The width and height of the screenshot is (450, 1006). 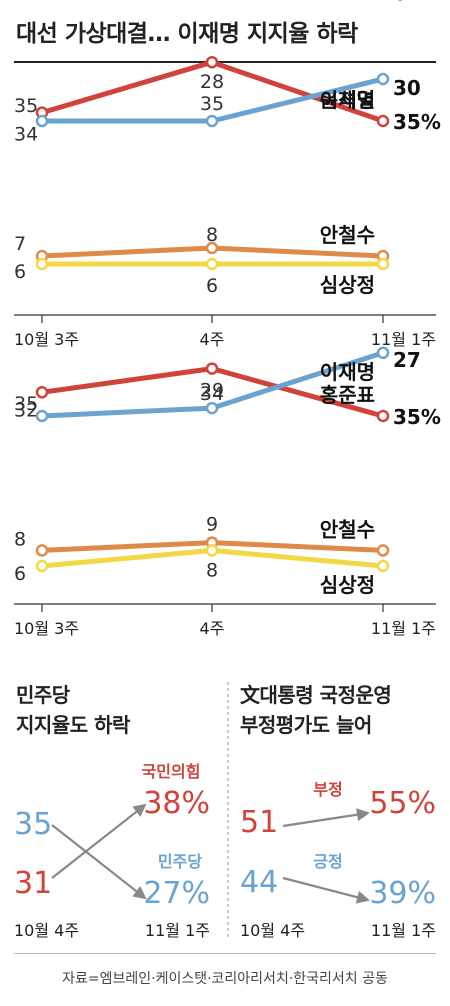 What do you see at coordinates (407, 88) in the screenshot?
I see `end-value-label: 30` at bounding box center [407, 88].